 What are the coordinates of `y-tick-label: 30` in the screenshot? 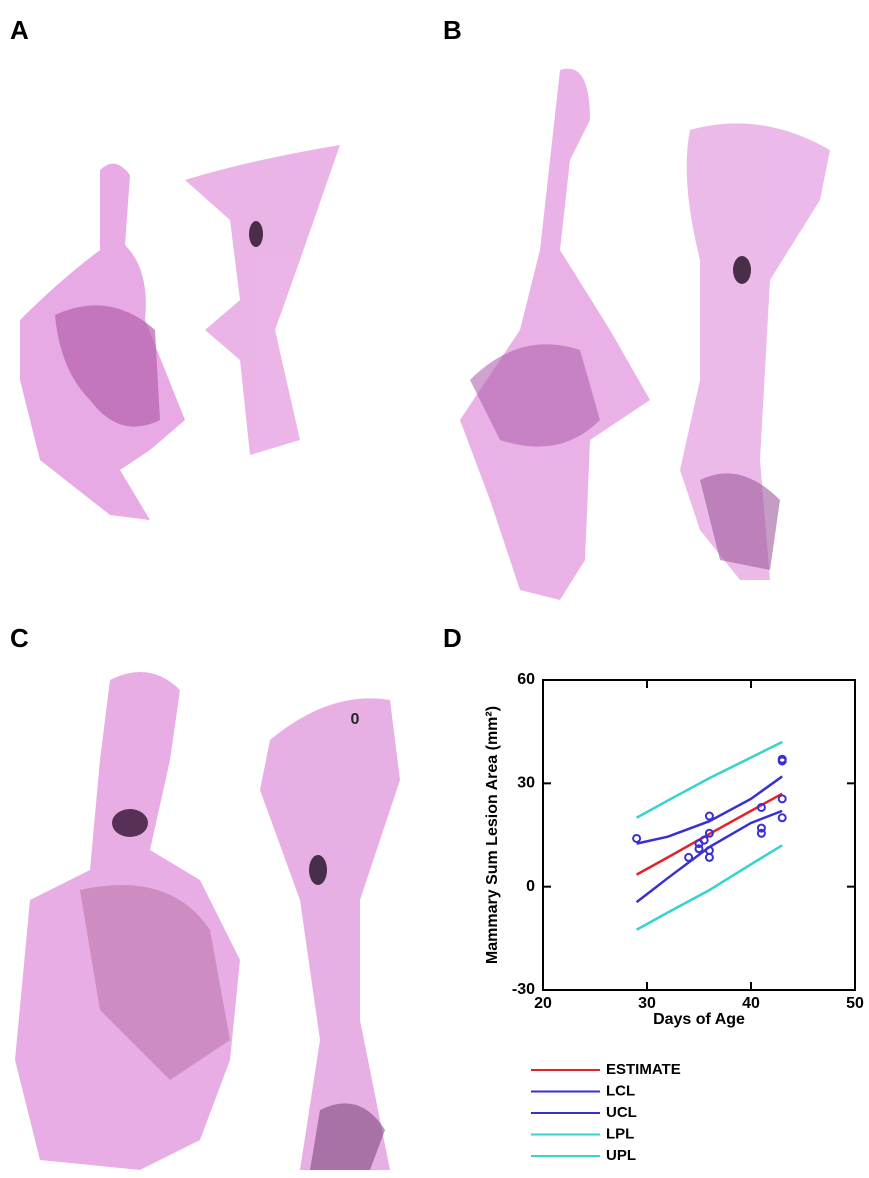 It's located at (526, 783).